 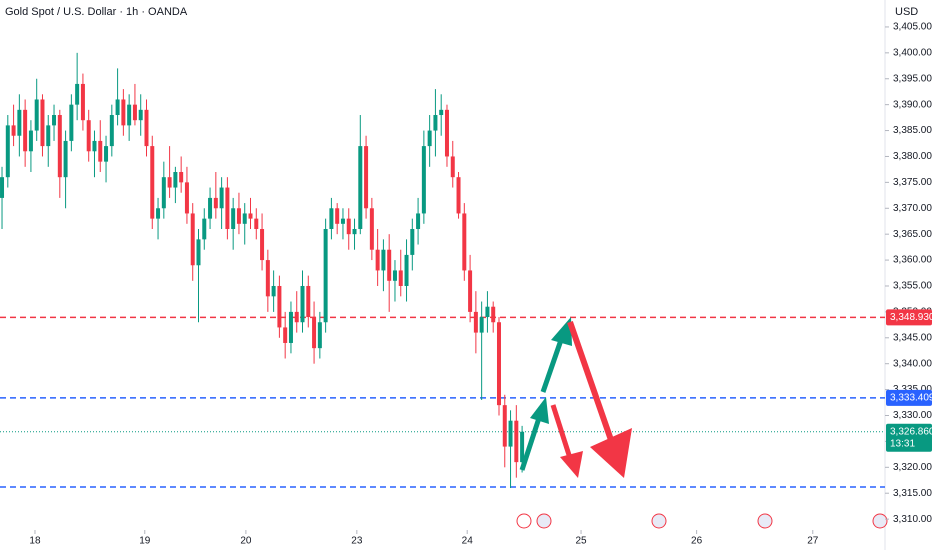 What do you see at coordinates (912, 493) in the screenshot?
I see `y-tick-label: 3,315.000` at bounding box center [912, 493].